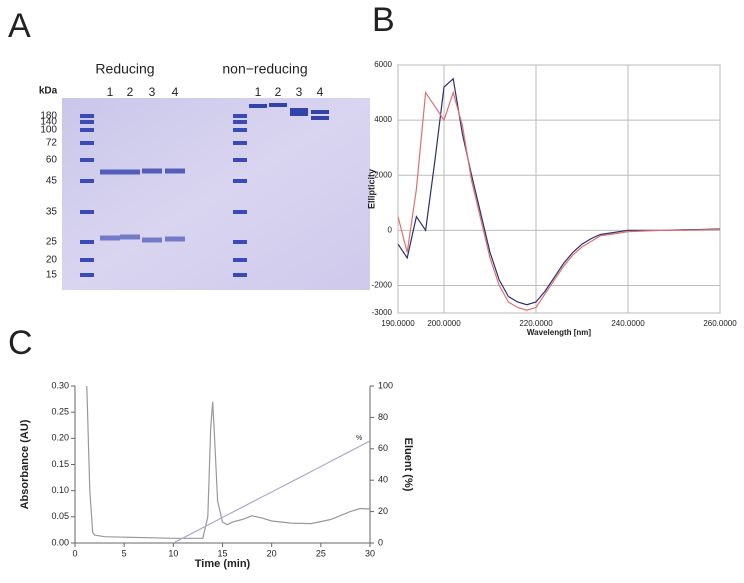 The height and width of the screenshot is (583, 744). What do you see at coordinates (272, 553) in the screenshot?
I see `x-tick-label: 20` at bounding box center [272, 553].